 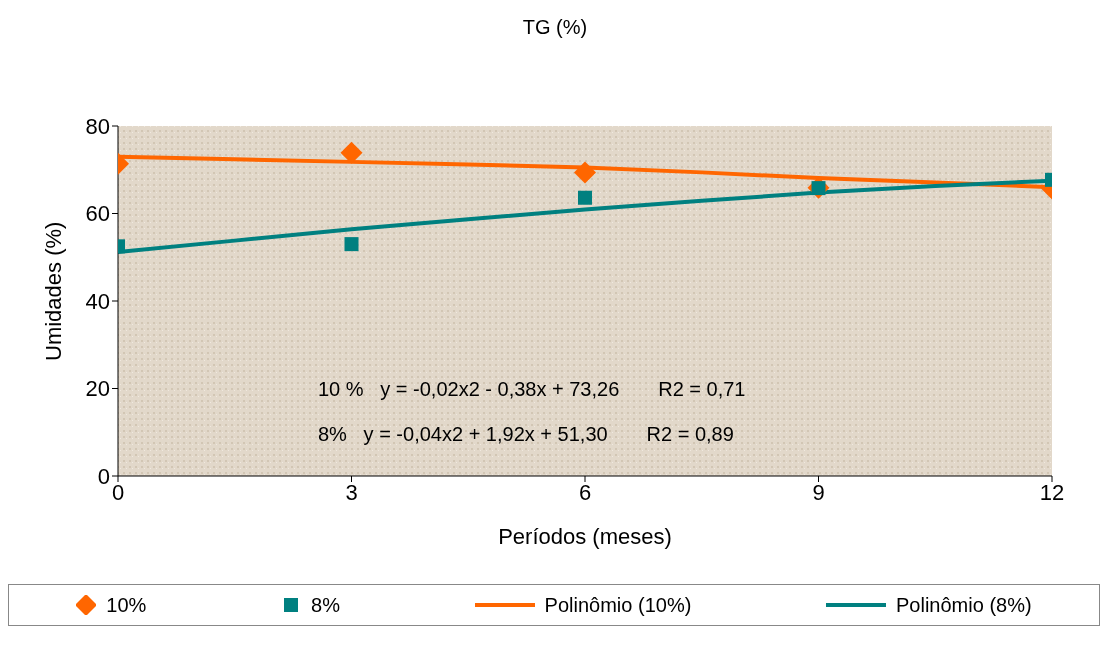 I want to click on y-tick-label: 60, so click(x=97, y=214).